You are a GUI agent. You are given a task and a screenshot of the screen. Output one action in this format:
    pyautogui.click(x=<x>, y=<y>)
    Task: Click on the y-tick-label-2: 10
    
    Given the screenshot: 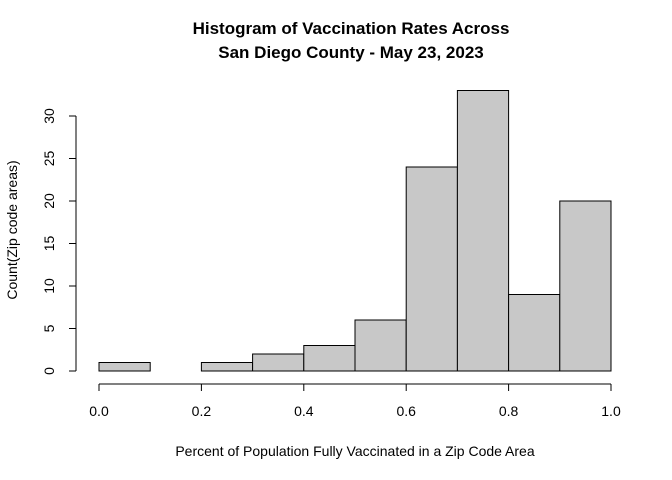 What is the action you would take?
    pyautogui.click(x=49, y=286)
    